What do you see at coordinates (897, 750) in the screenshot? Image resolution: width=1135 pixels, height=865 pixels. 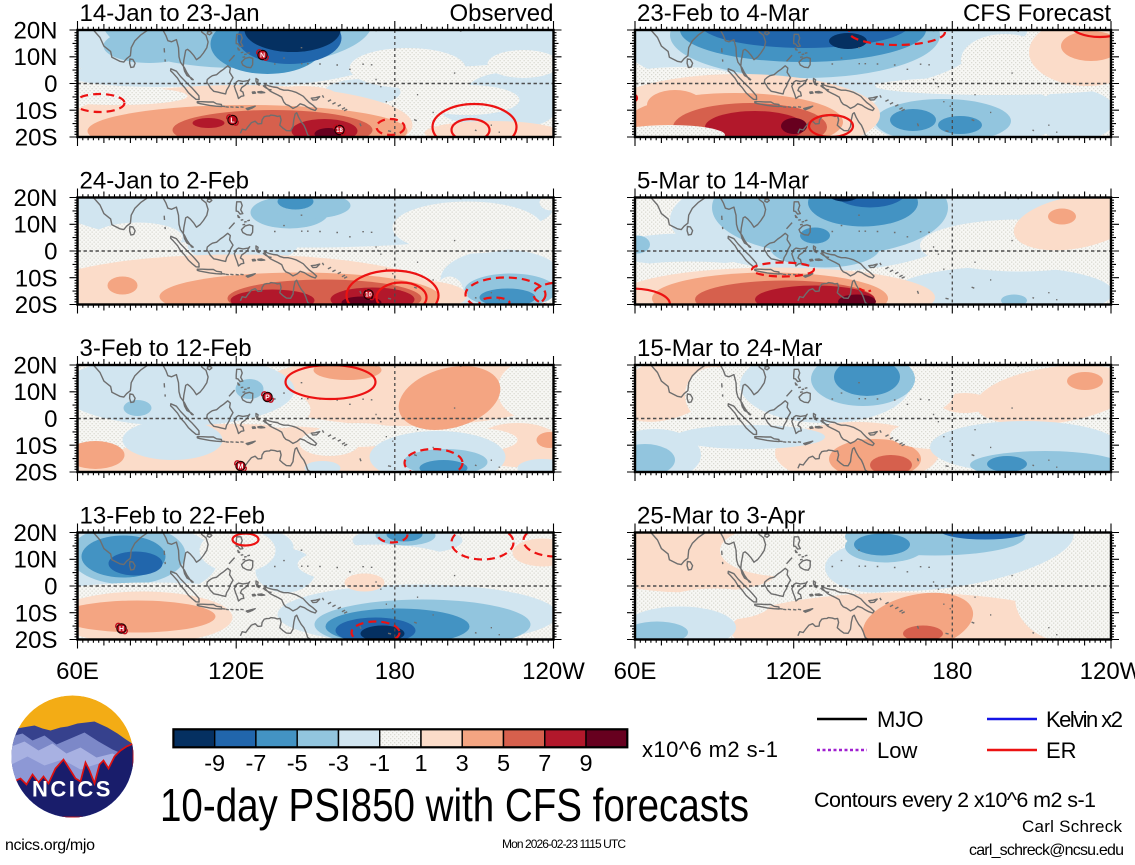 I see `svg-text: Low` at bounding box center [897, 750].